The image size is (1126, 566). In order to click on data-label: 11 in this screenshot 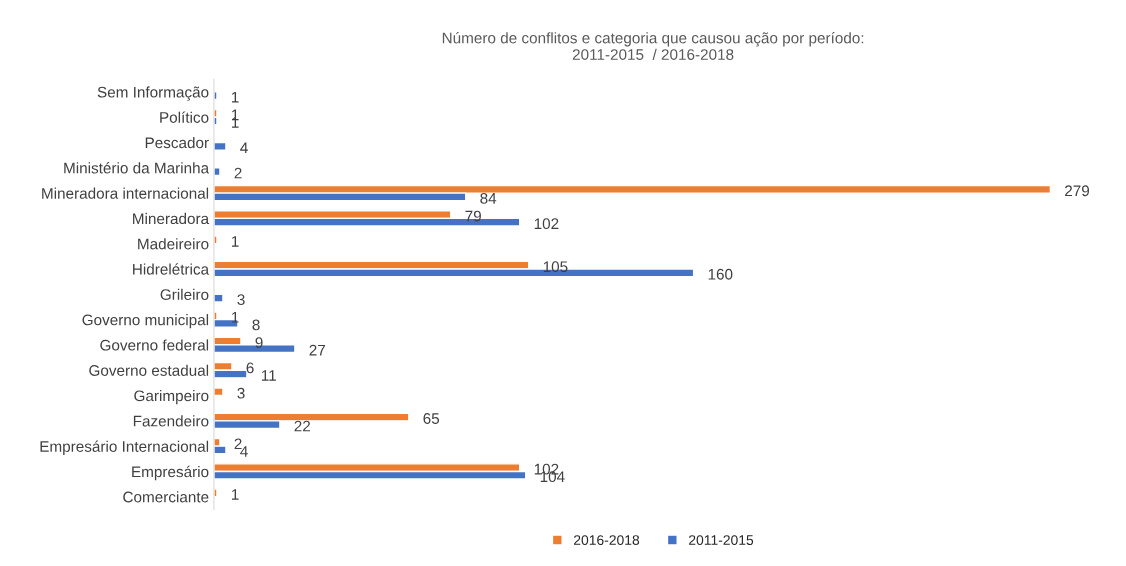, I will do `click(268, 375)`.